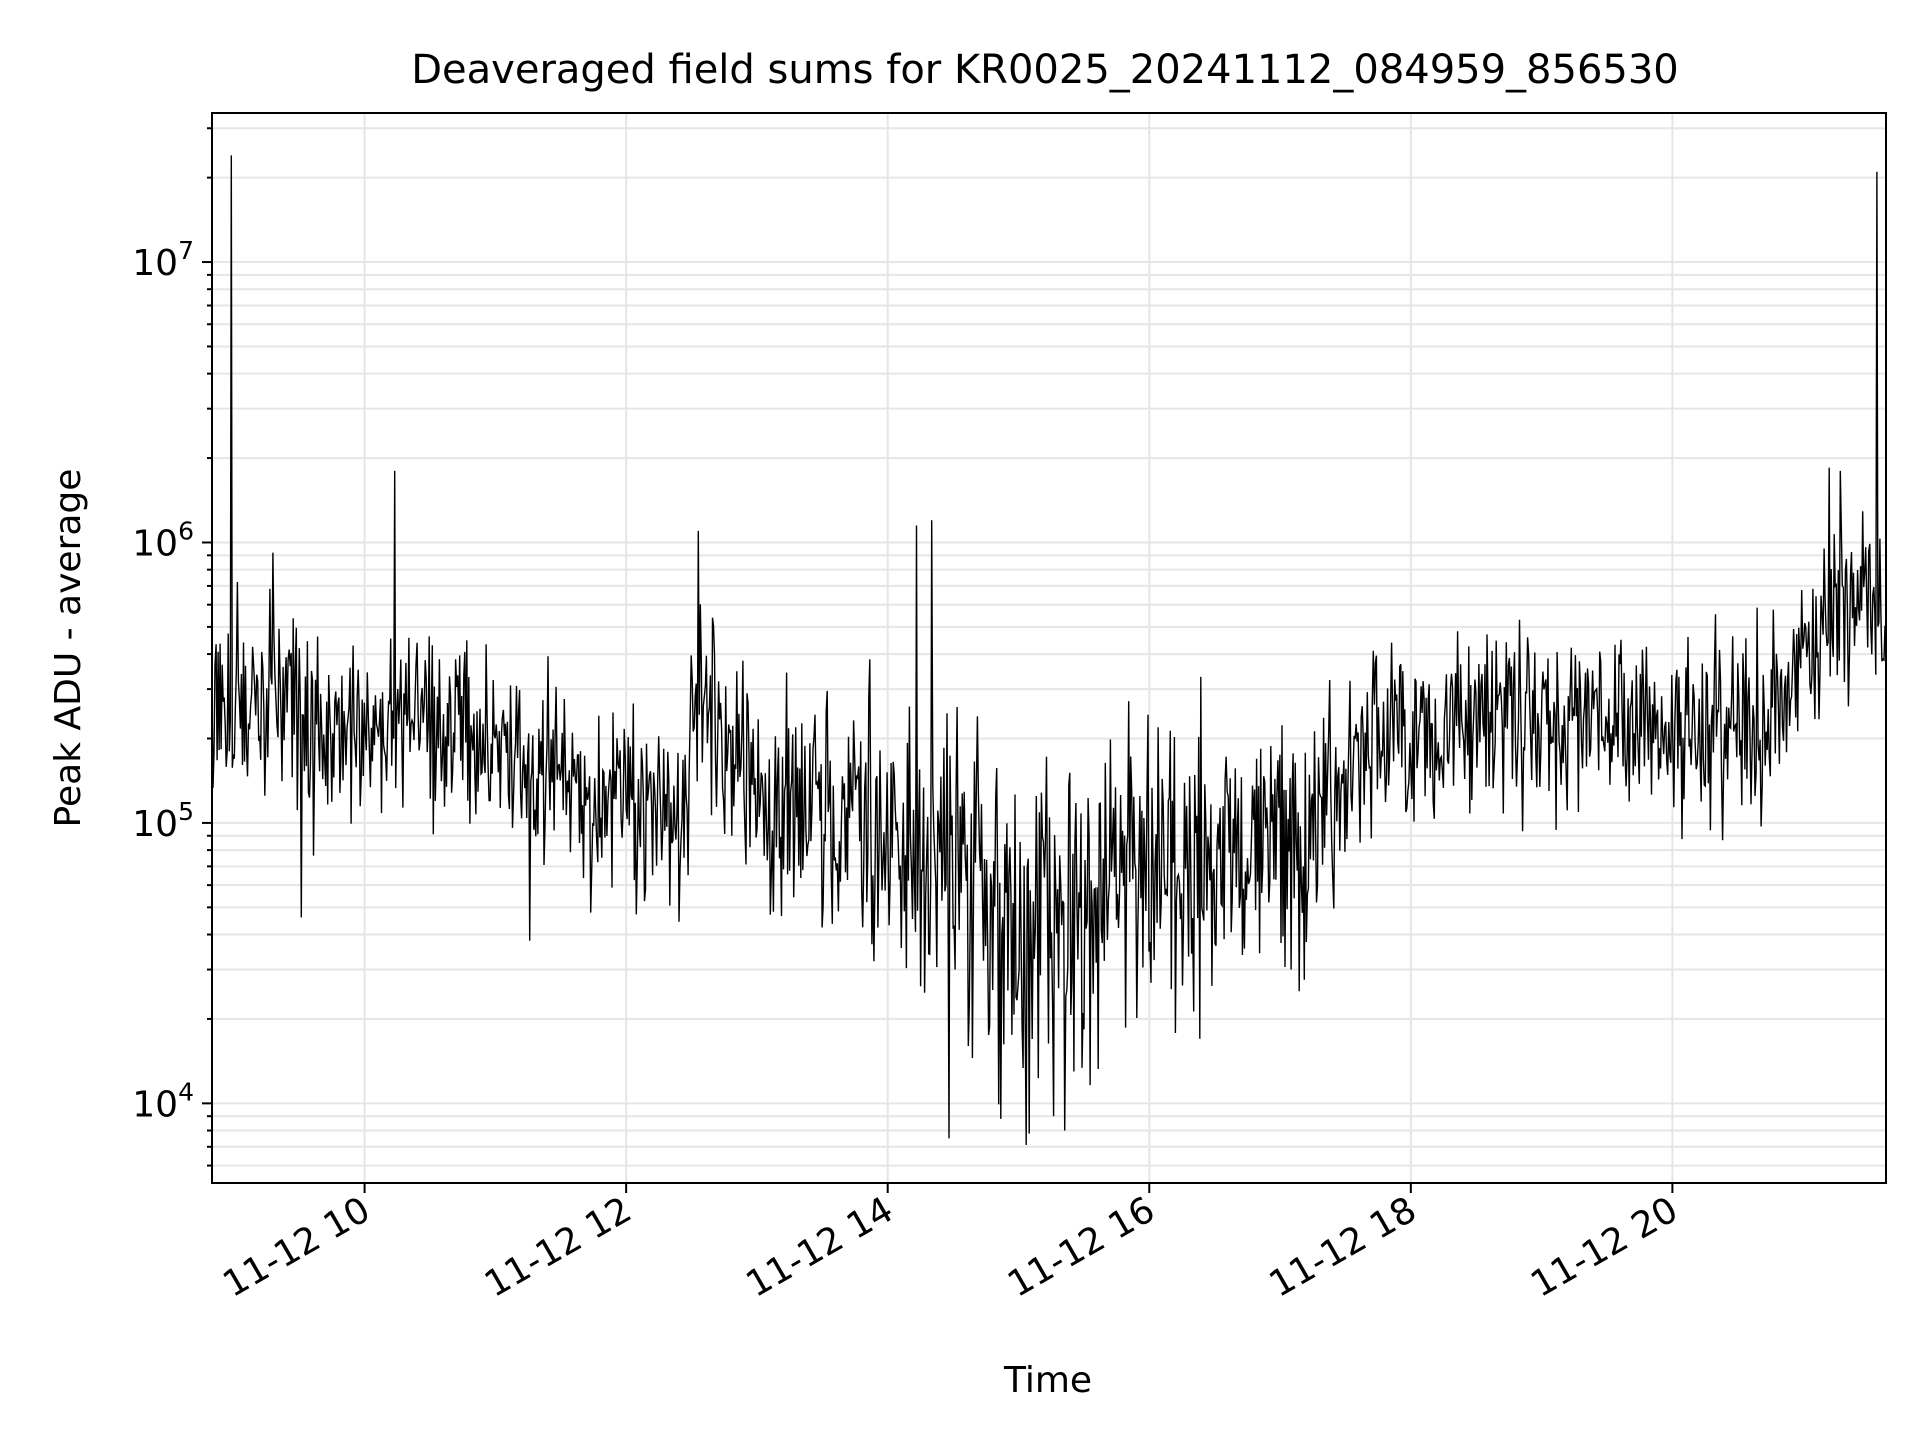 The width and height of the screenshot is (1920, 1440). Describe the element at coordinates (163, 540) in the screenshot. I see `y-tick-label: 10⁶` at that location.